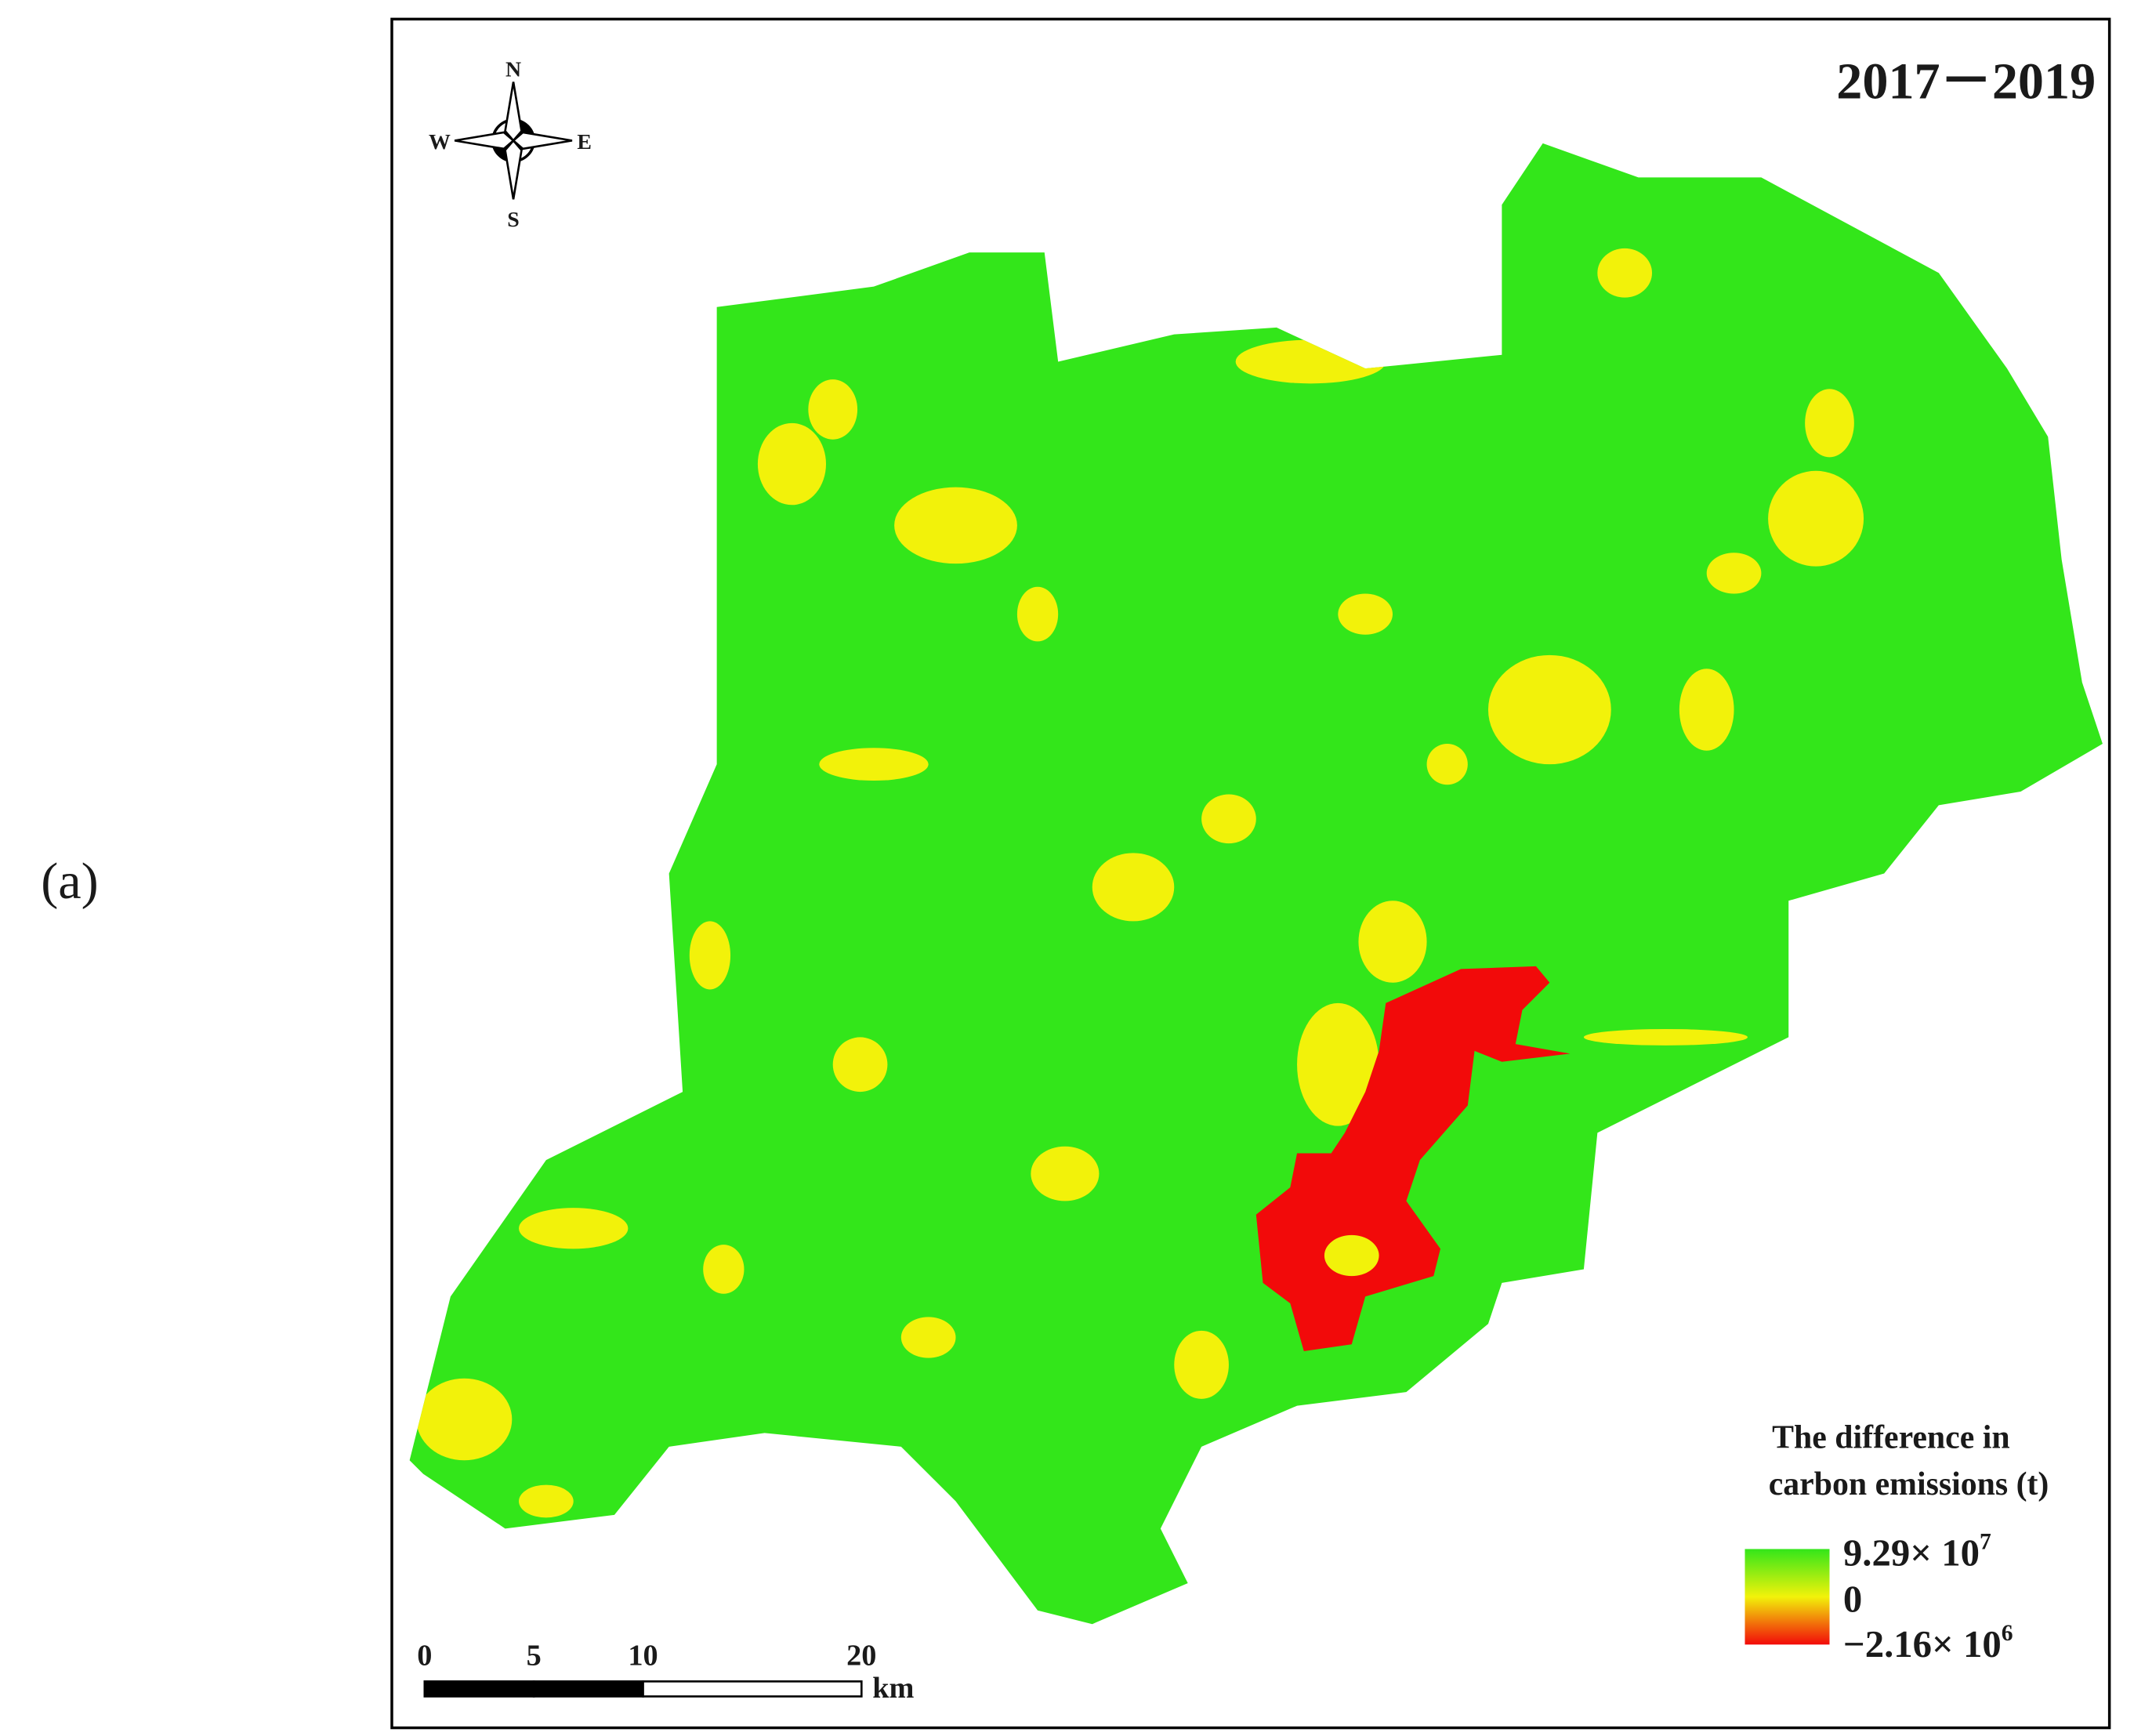 The image size is (2134, 1736). Describe the element at coordinates (584, 142) in the screenshot. I see `compass-e: E` at that location.